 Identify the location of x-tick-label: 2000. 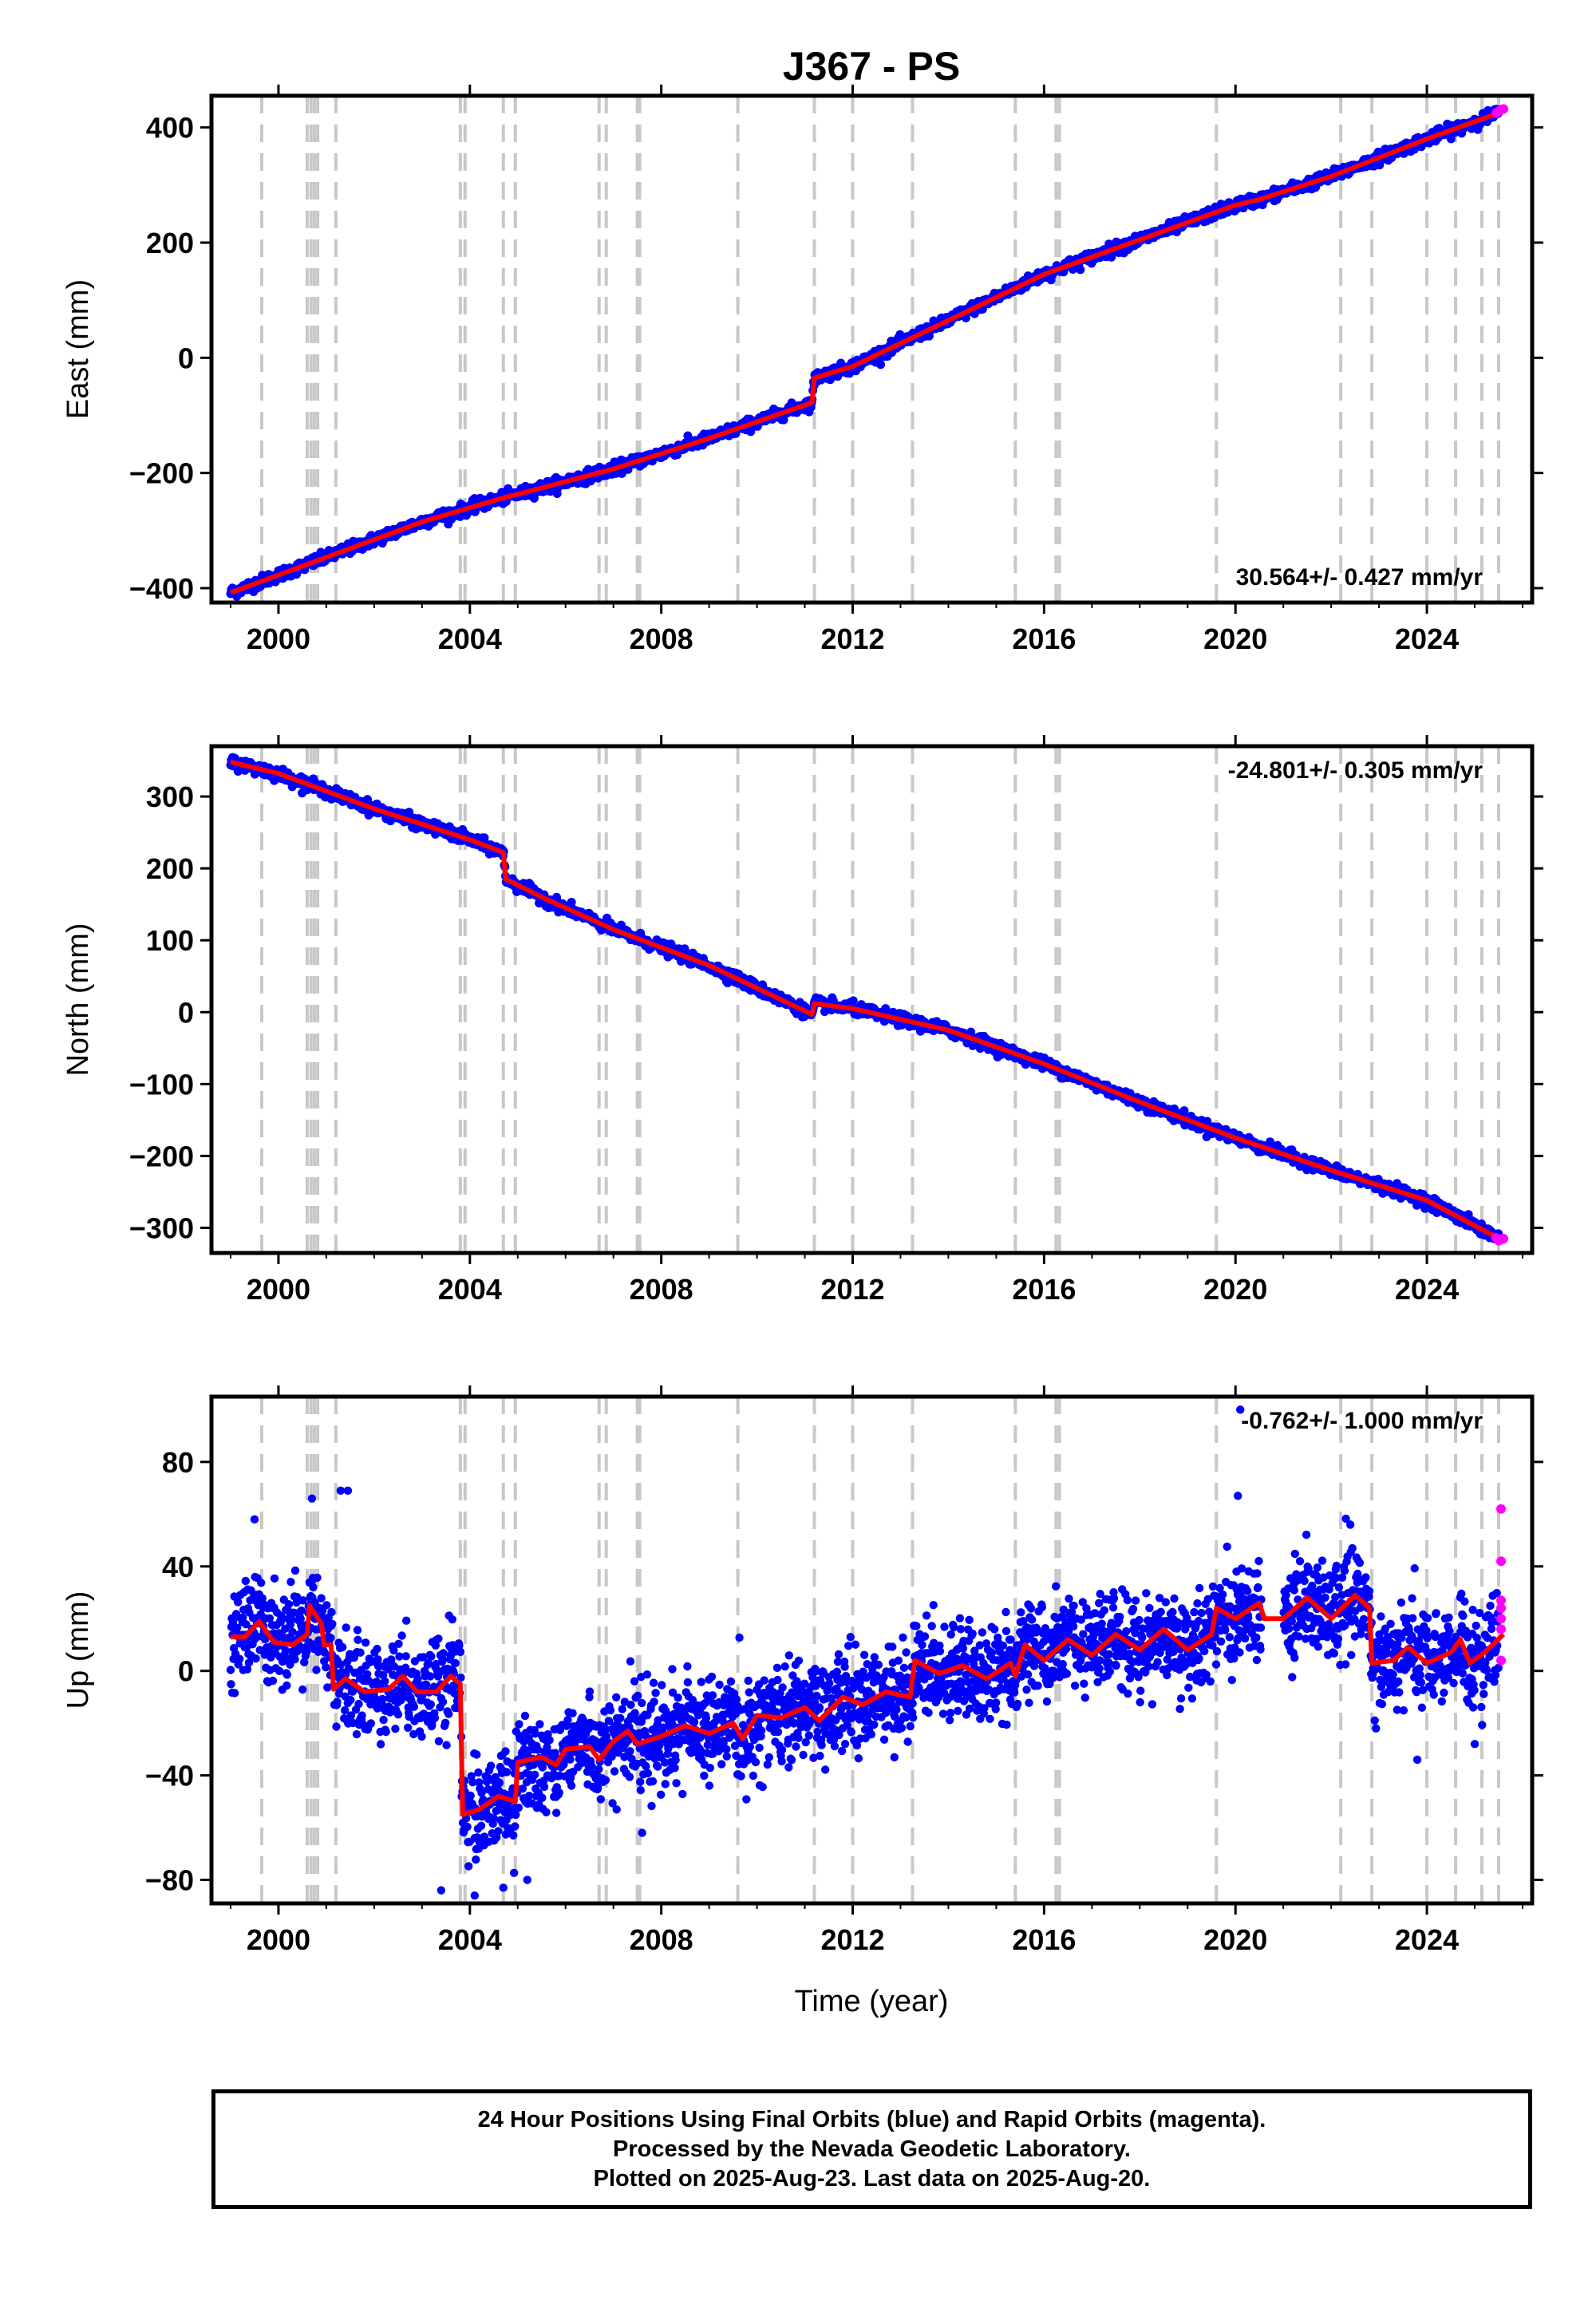
(278, 638).